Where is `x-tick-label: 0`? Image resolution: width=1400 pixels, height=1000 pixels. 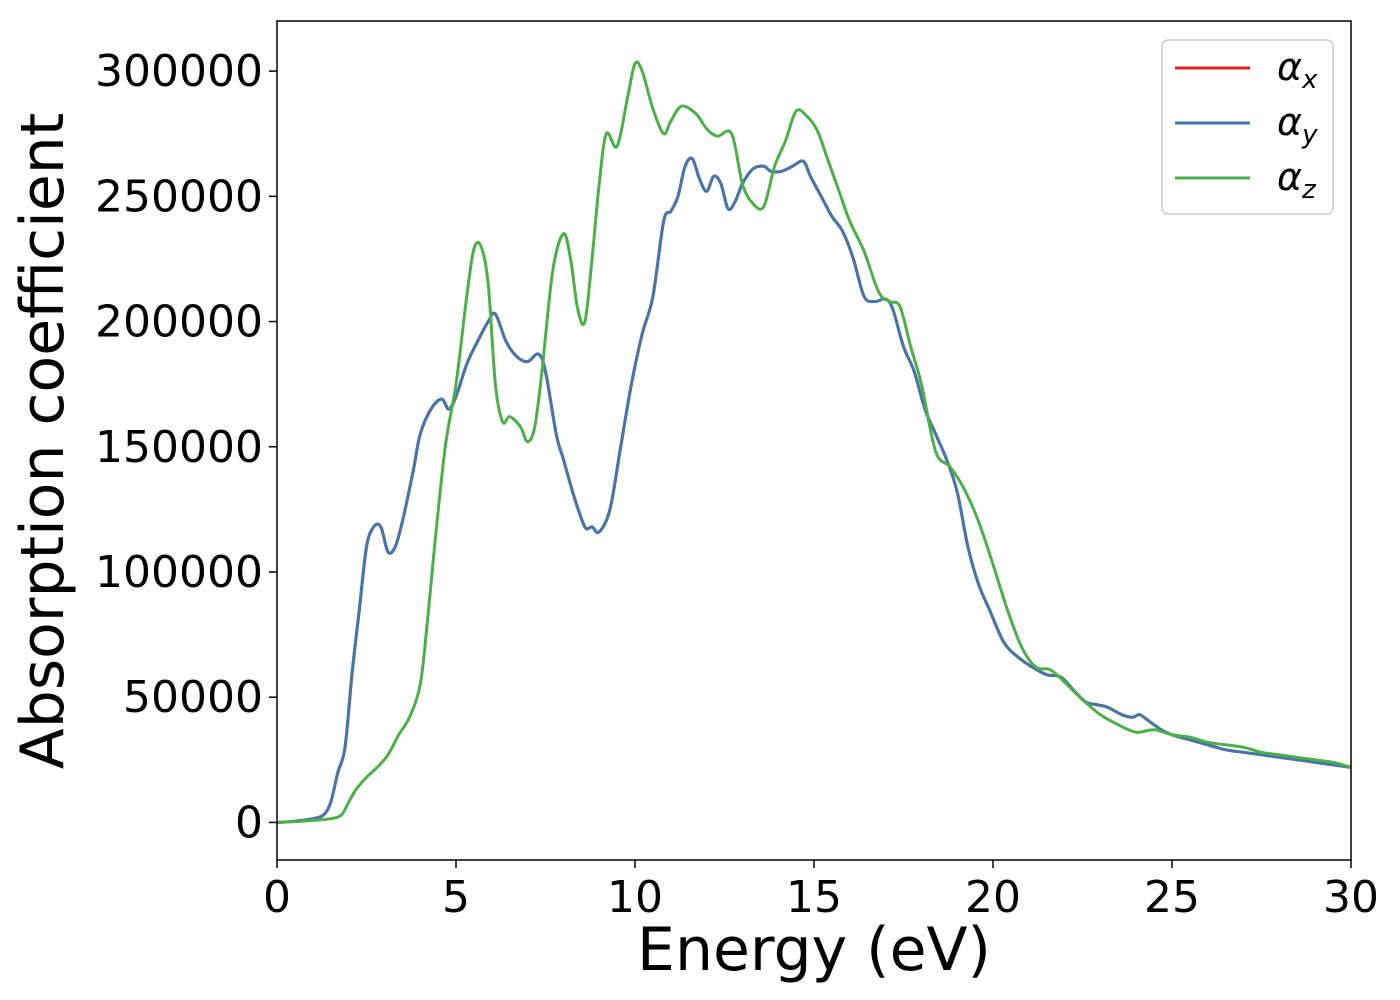
x-tick-label: 0 is located at coordinates (277, 897).